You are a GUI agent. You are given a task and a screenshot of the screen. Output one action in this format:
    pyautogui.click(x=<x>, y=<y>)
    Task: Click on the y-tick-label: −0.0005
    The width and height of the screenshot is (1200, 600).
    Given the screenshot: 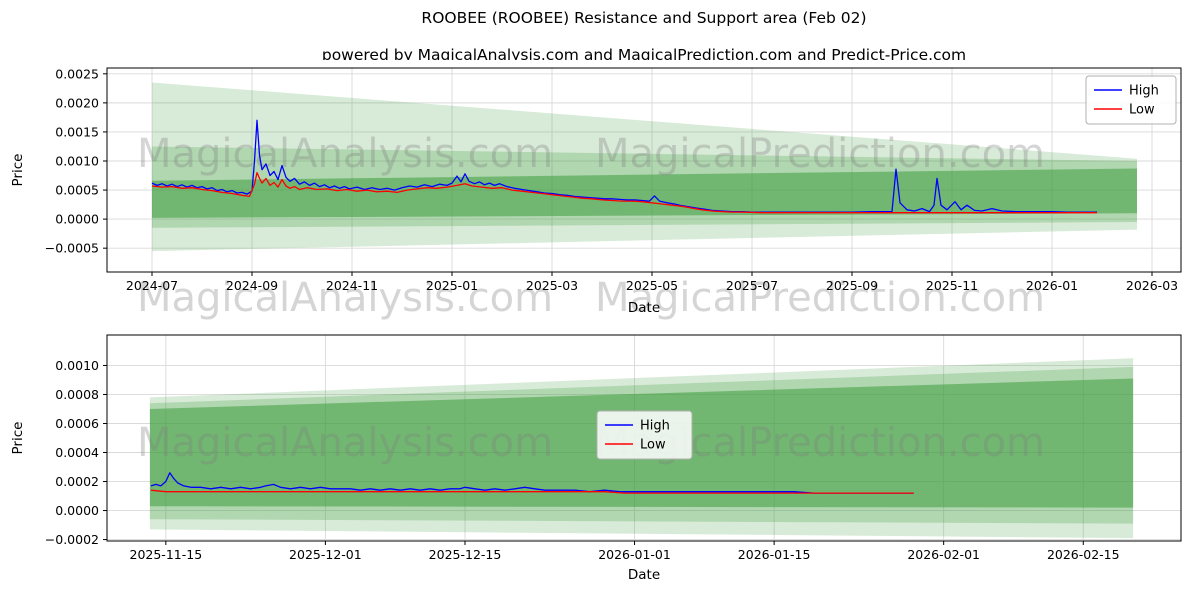 What is the action you would take?
    pyautogui.click(x=72, y=248)
    